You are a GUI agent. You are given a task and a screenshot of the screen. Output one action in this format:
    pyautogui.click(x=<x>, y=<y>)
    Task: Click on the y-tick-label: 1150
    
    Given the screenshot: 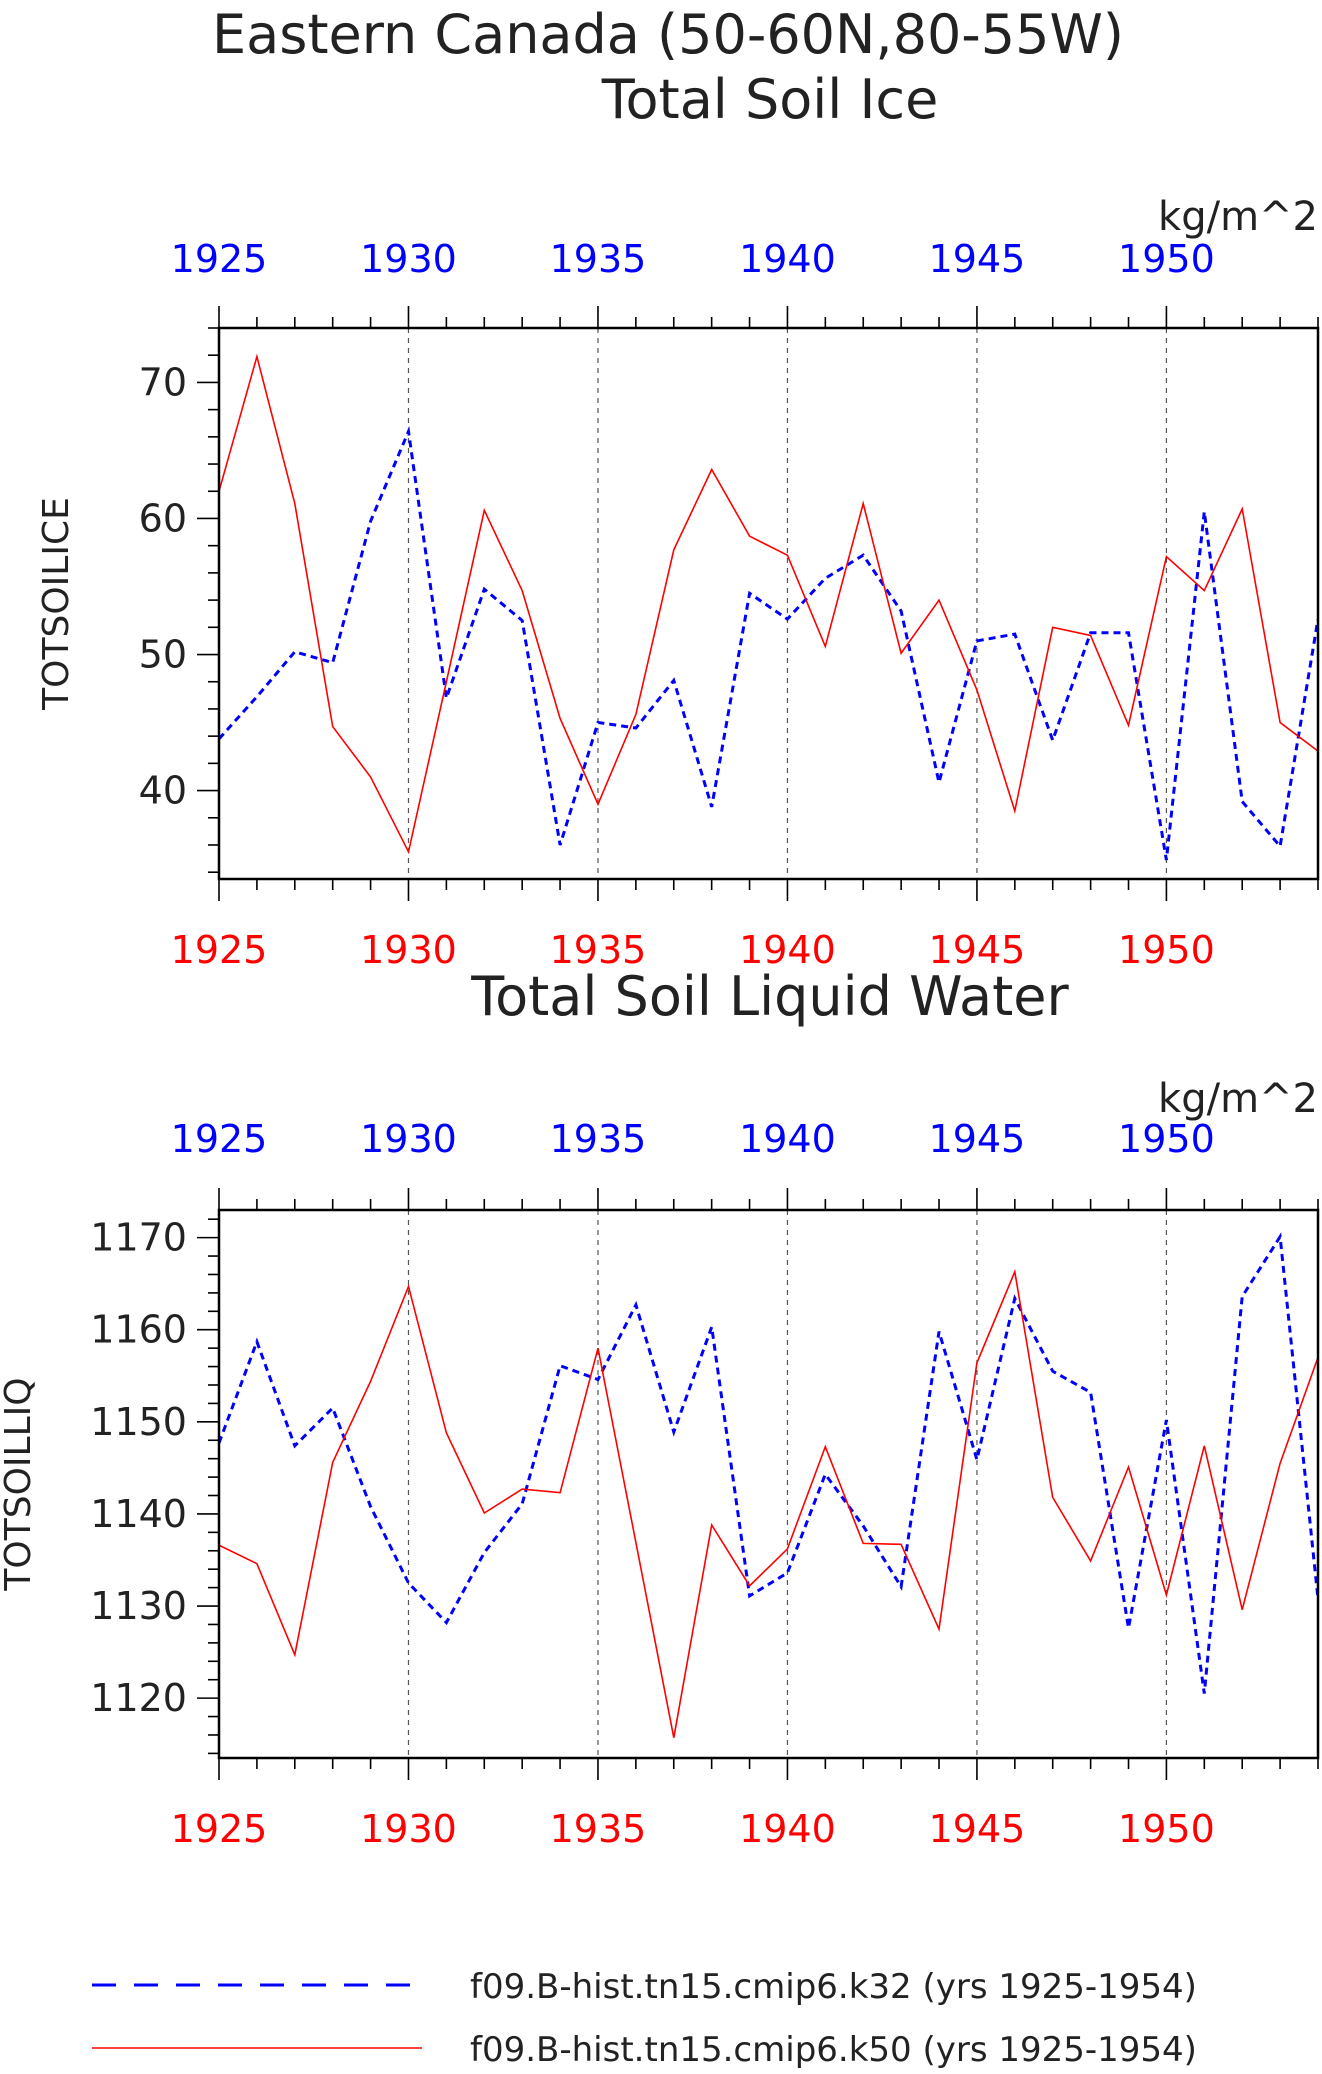 What is the action you would take?
    pyautogui.click(x=138, y=1422)
    